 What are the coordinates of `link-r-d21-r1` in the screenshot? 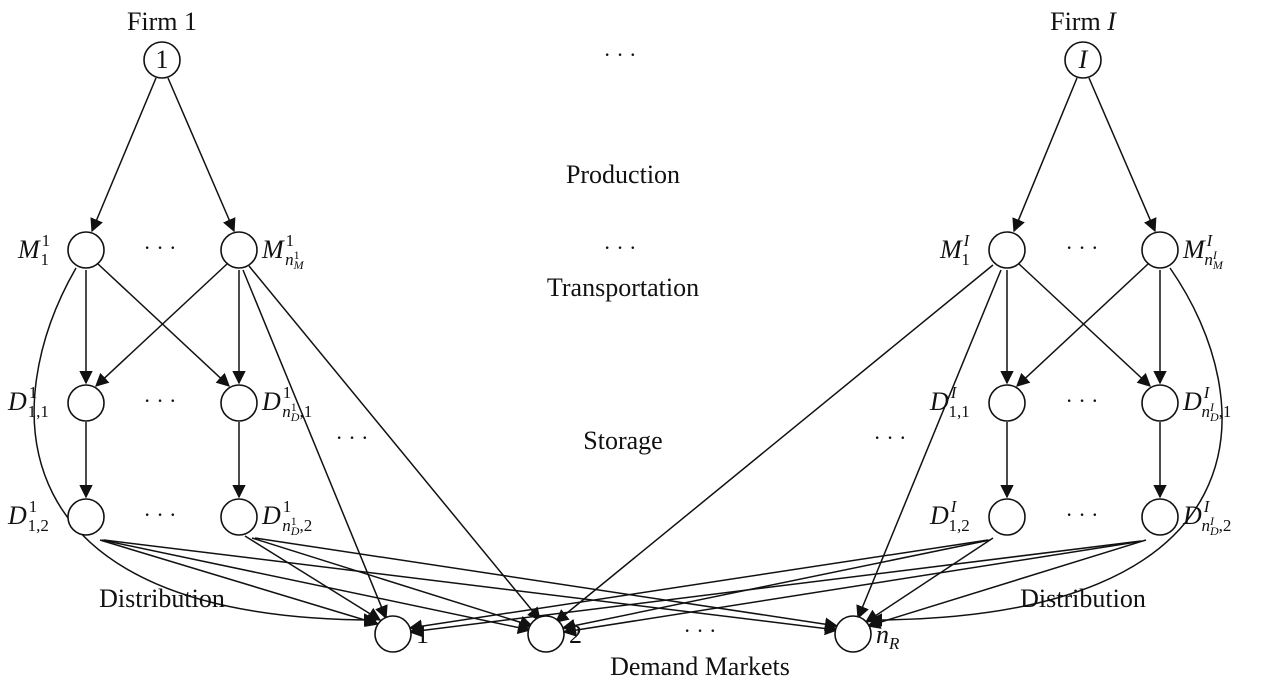 It's located at (698, 586).